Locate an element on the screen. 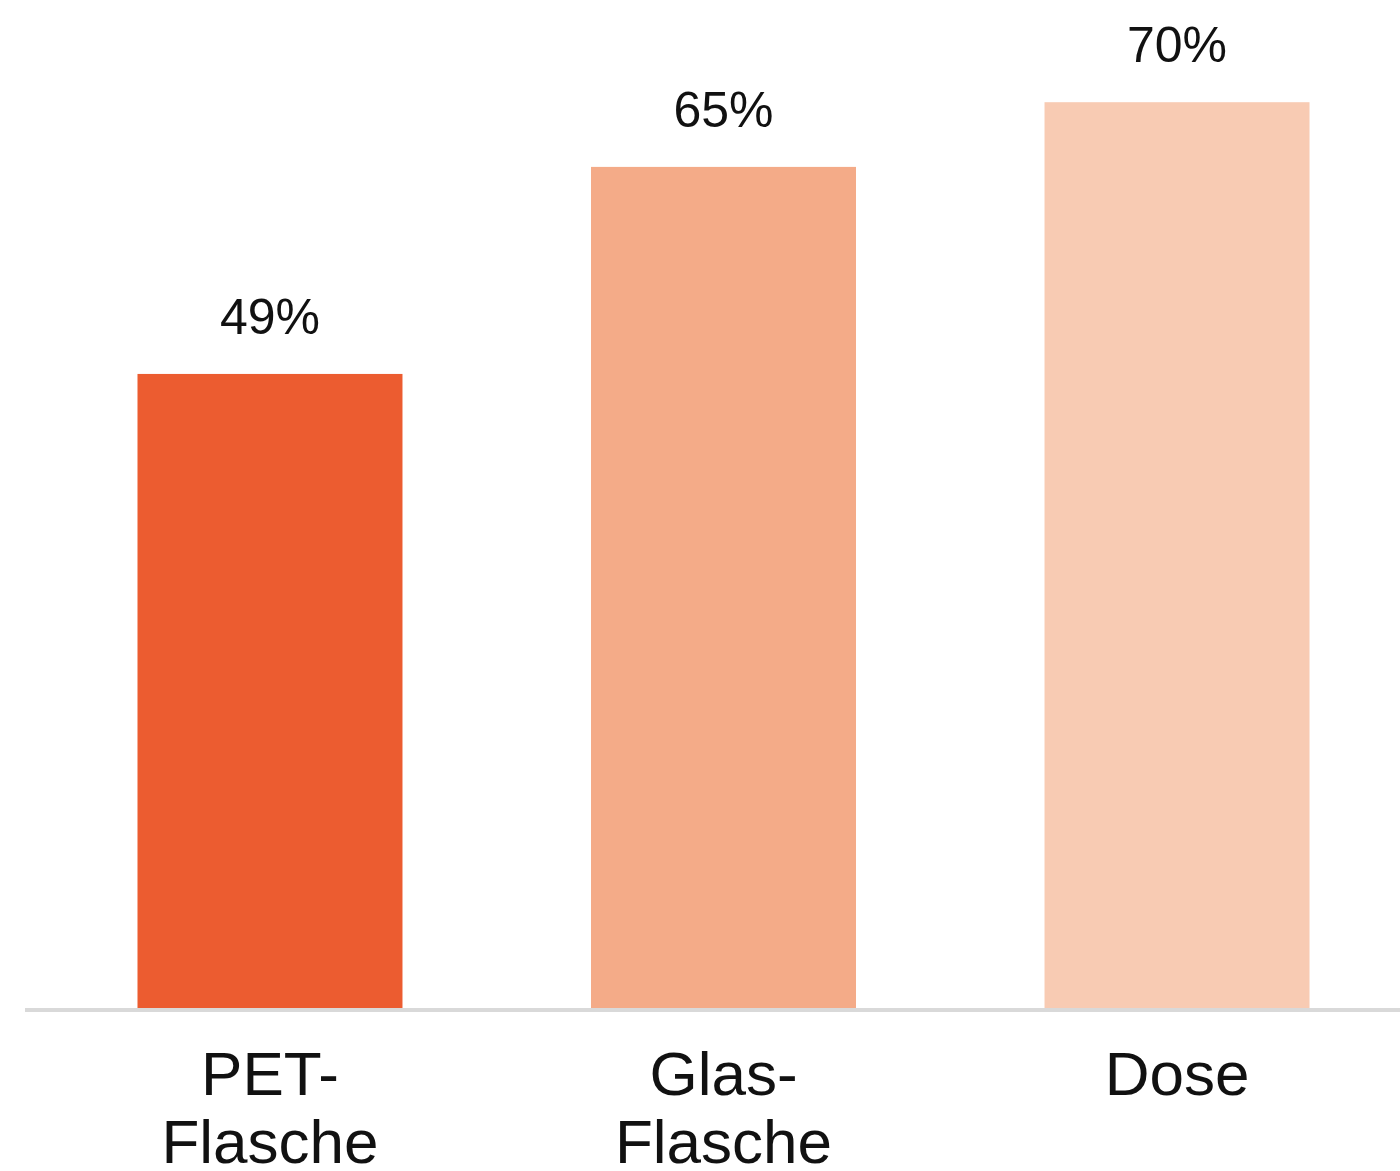 This screenshot has height=1171, width=1400. data-label: 65% is located at coordinates (723, 109).